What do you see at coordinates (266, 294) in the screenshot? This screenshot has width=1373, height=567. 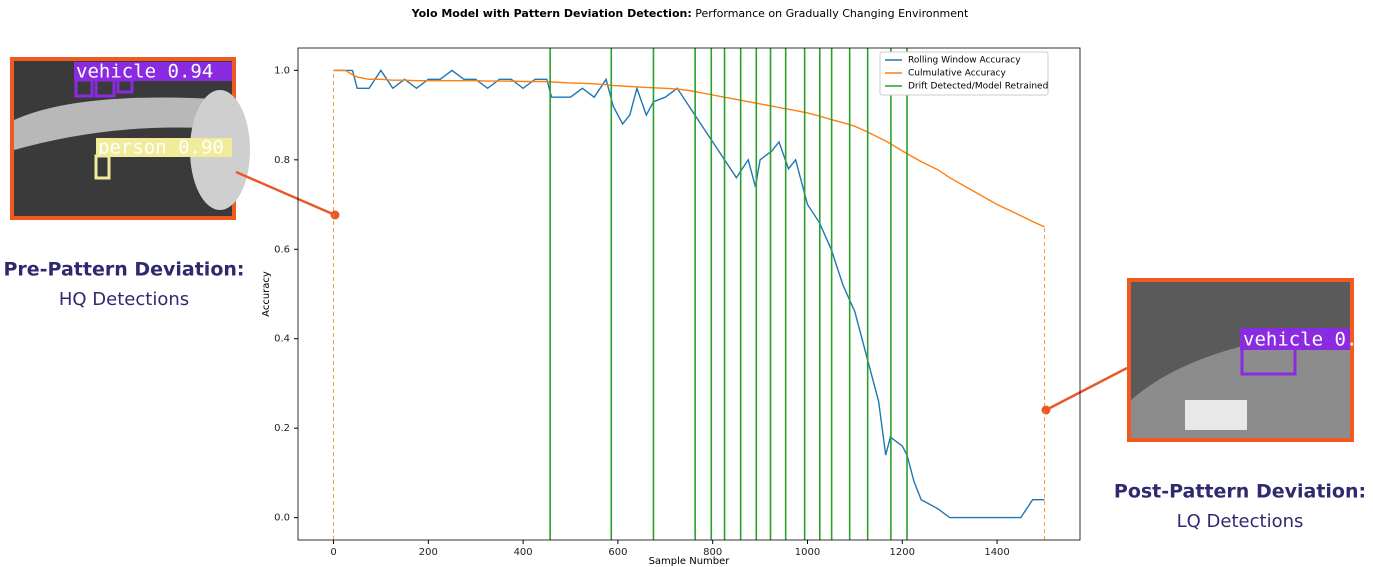 I see `y-axis-label: Accuracy` at bounding box center [266, 294].